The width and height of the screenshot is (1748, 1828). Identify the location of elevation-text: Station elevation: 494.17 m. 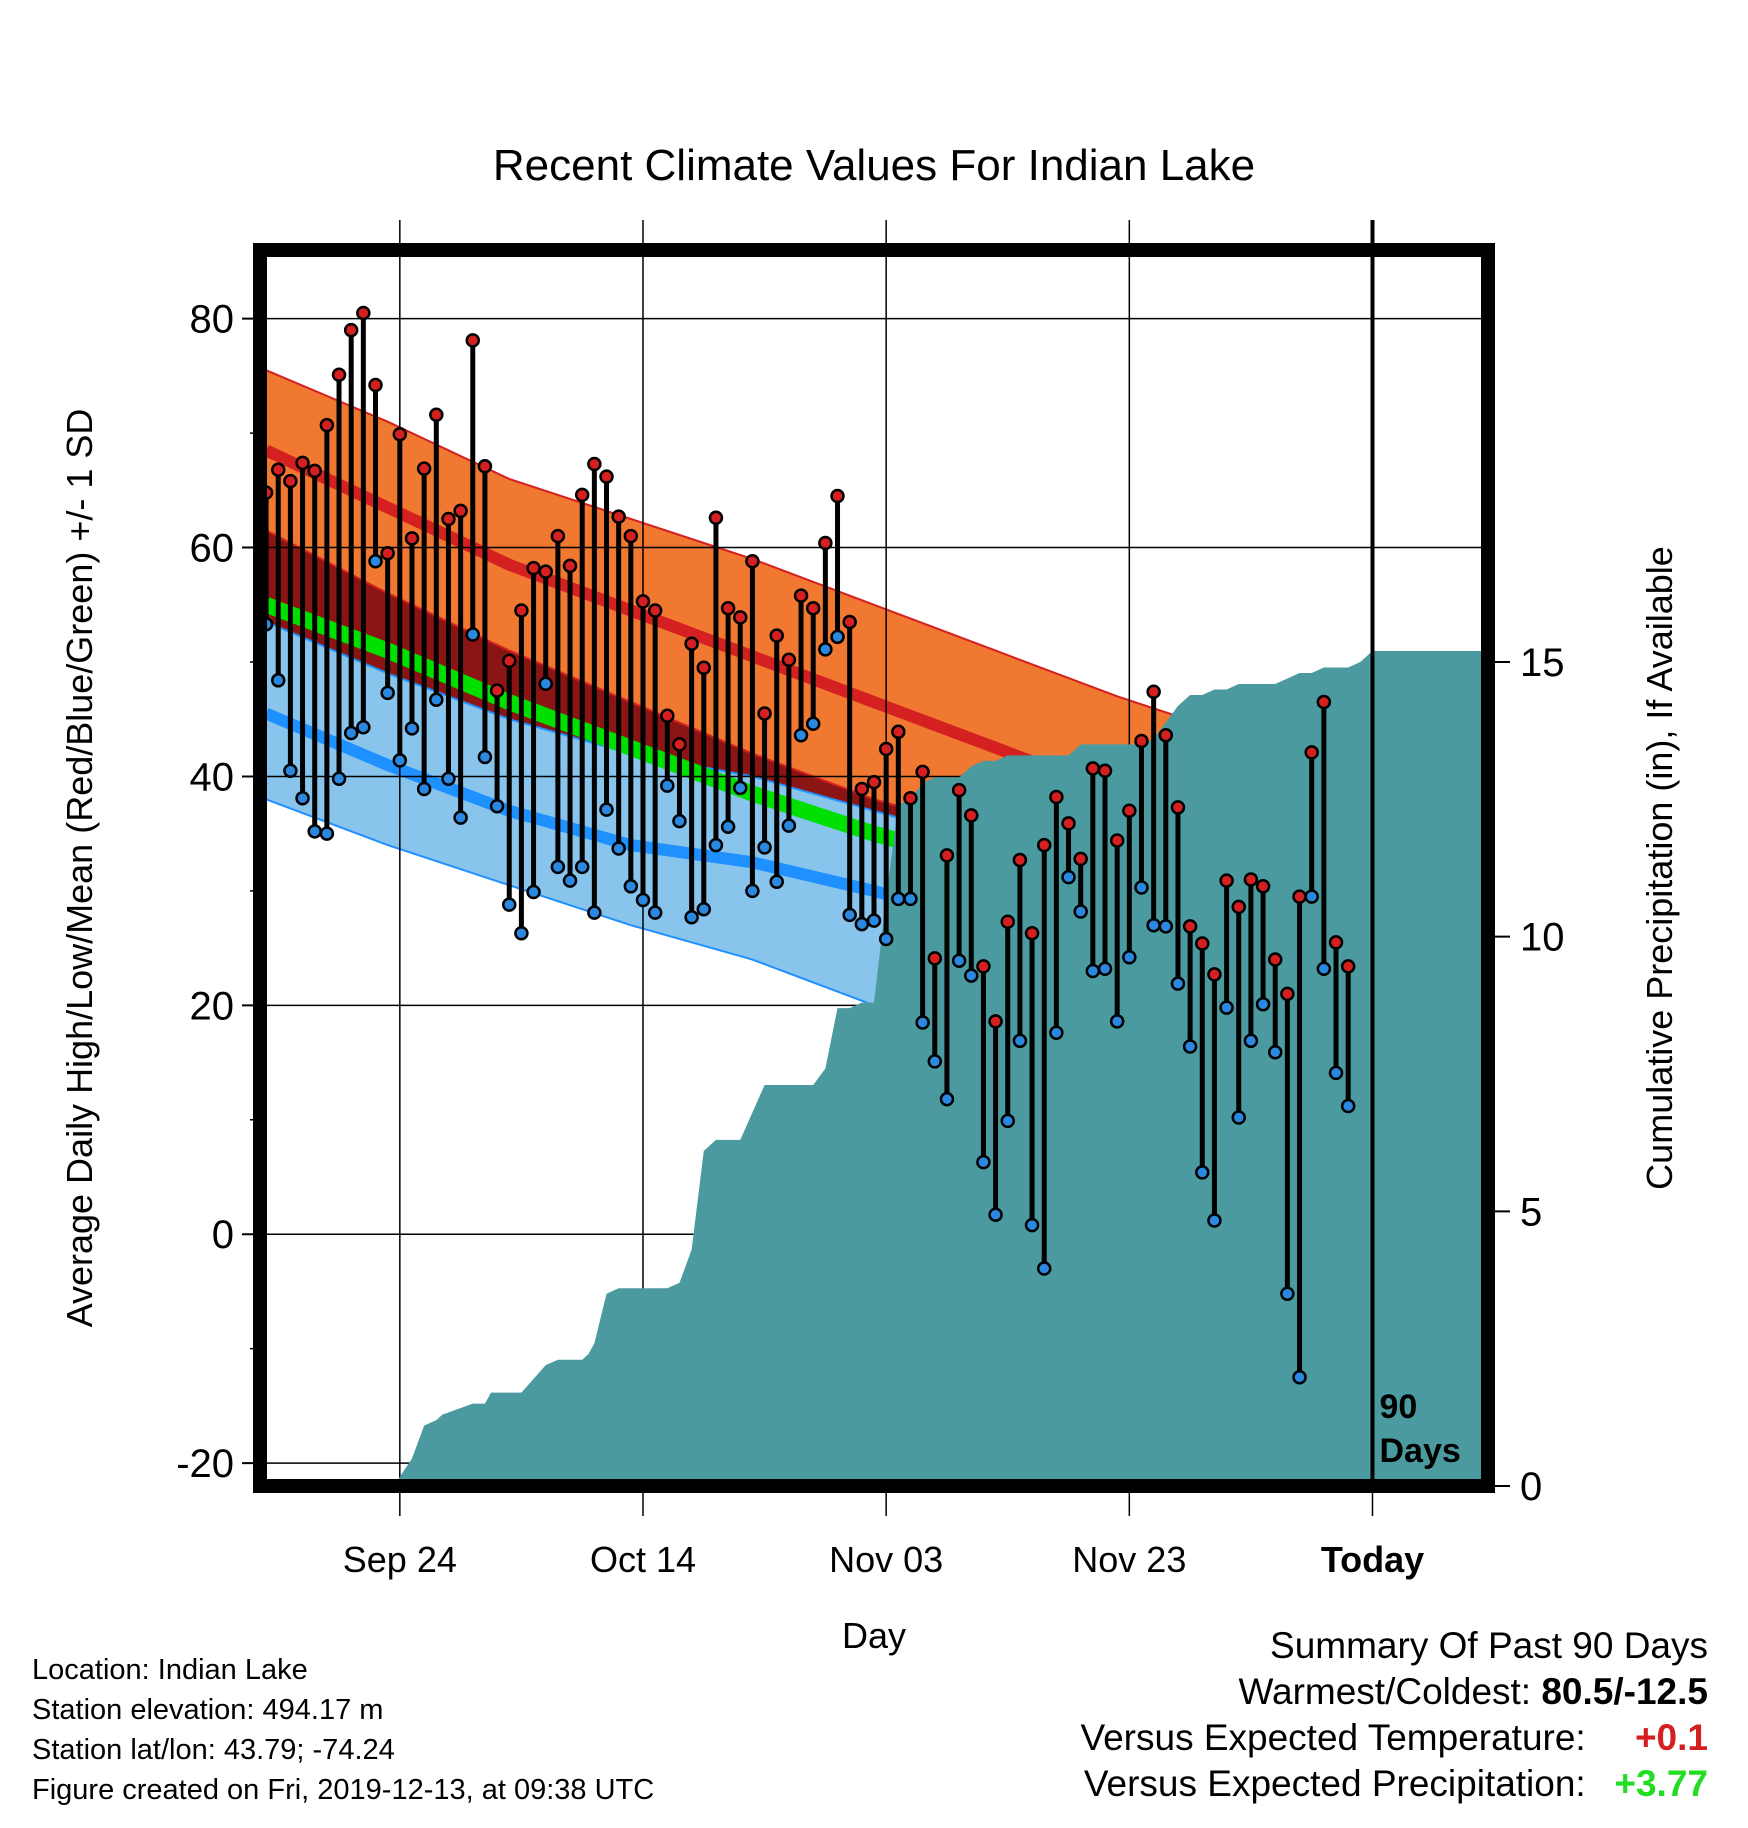
(208, 1710).